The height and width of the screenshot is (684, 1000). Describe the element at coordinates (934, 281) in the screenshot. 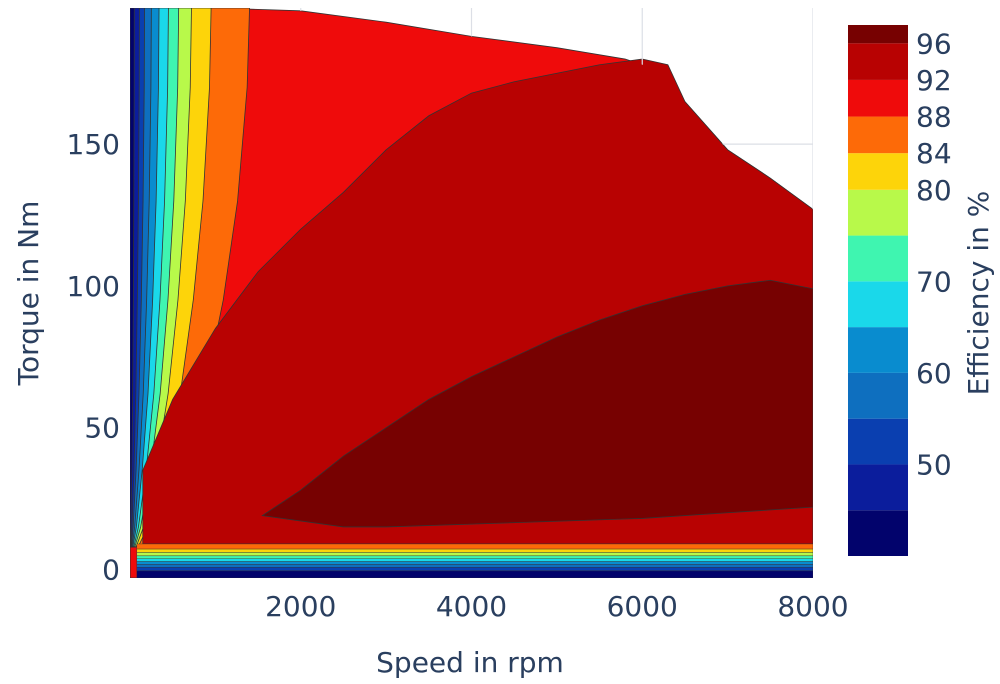

I see `colorbar-tick-label: 70` at that location.